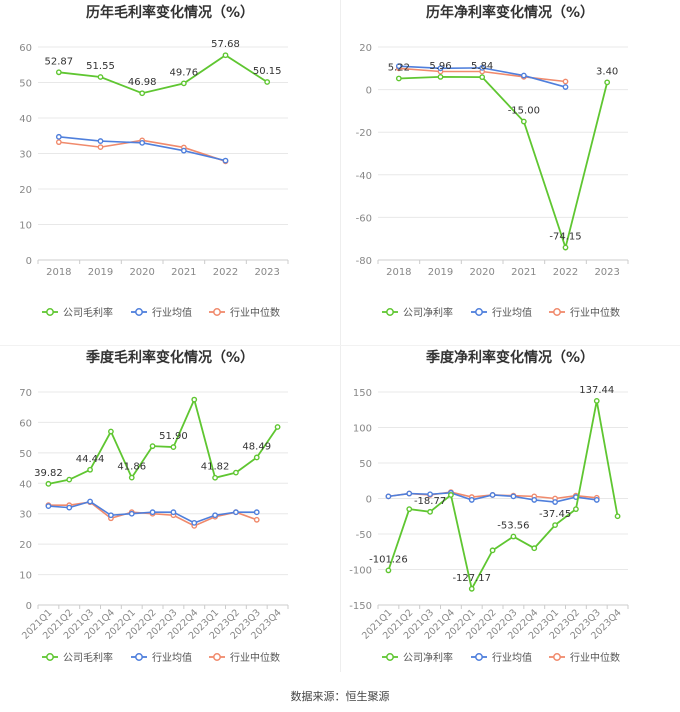 This screenshot has height=712, width=680. What do you see at coordinates (142, 82) in the screenshot?
I see `data-label: 46.98` at bounding box center [142, 82].